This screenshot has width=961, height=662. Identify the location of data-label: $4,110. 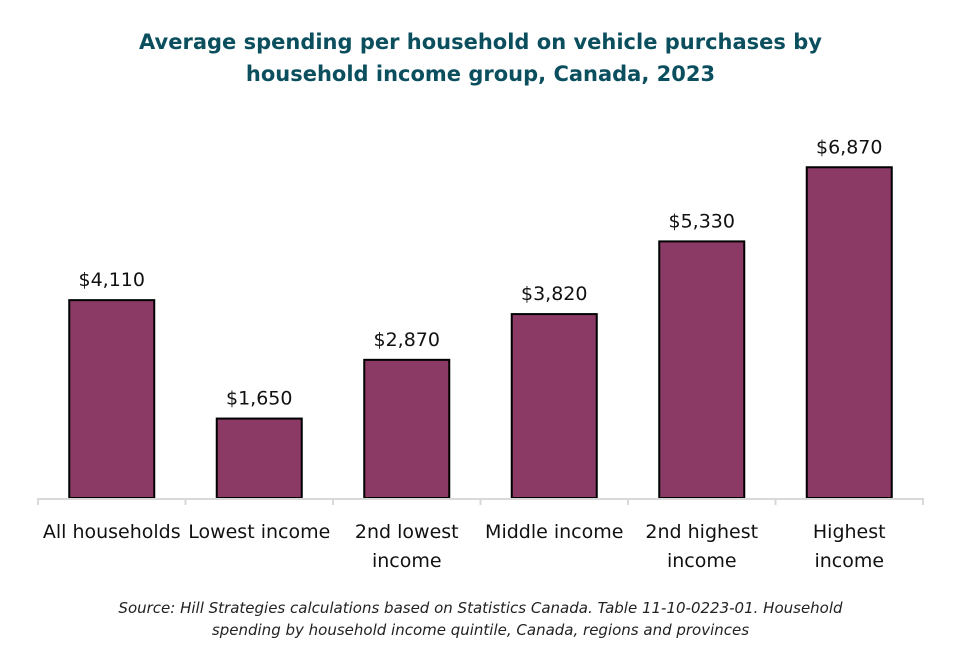
(112, 280).